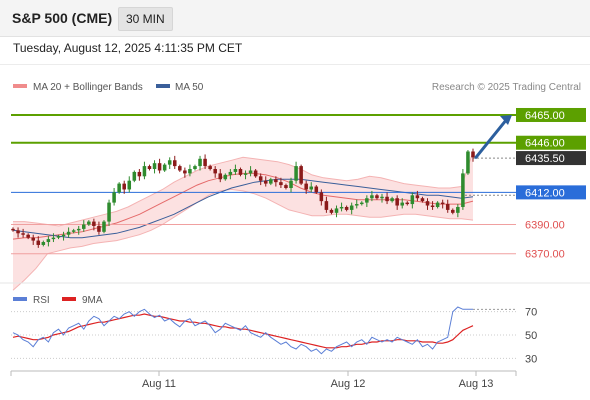  What do you see at coordinates (295, 64) in the screenshot?
I see `header-divider` at bounding box center [295, 64].